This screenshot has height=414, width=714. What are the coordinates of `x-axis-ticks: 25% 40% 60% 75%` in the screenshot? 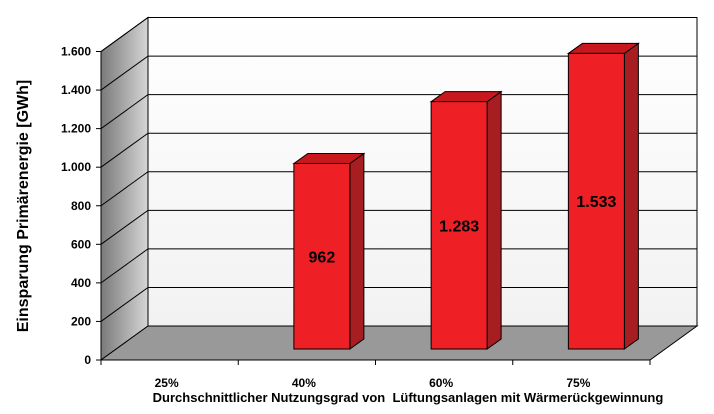 It's located at (375, 374).